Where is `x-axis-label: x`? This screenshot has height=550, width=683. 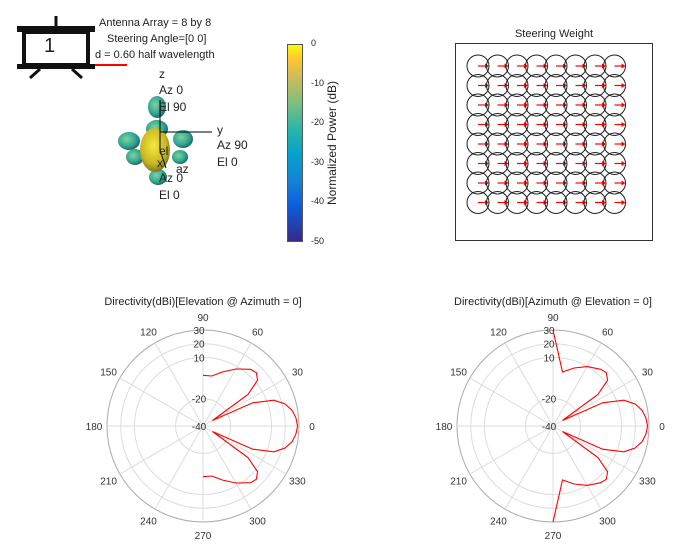
x-axis-label: x is located at coordinates (160, 163).